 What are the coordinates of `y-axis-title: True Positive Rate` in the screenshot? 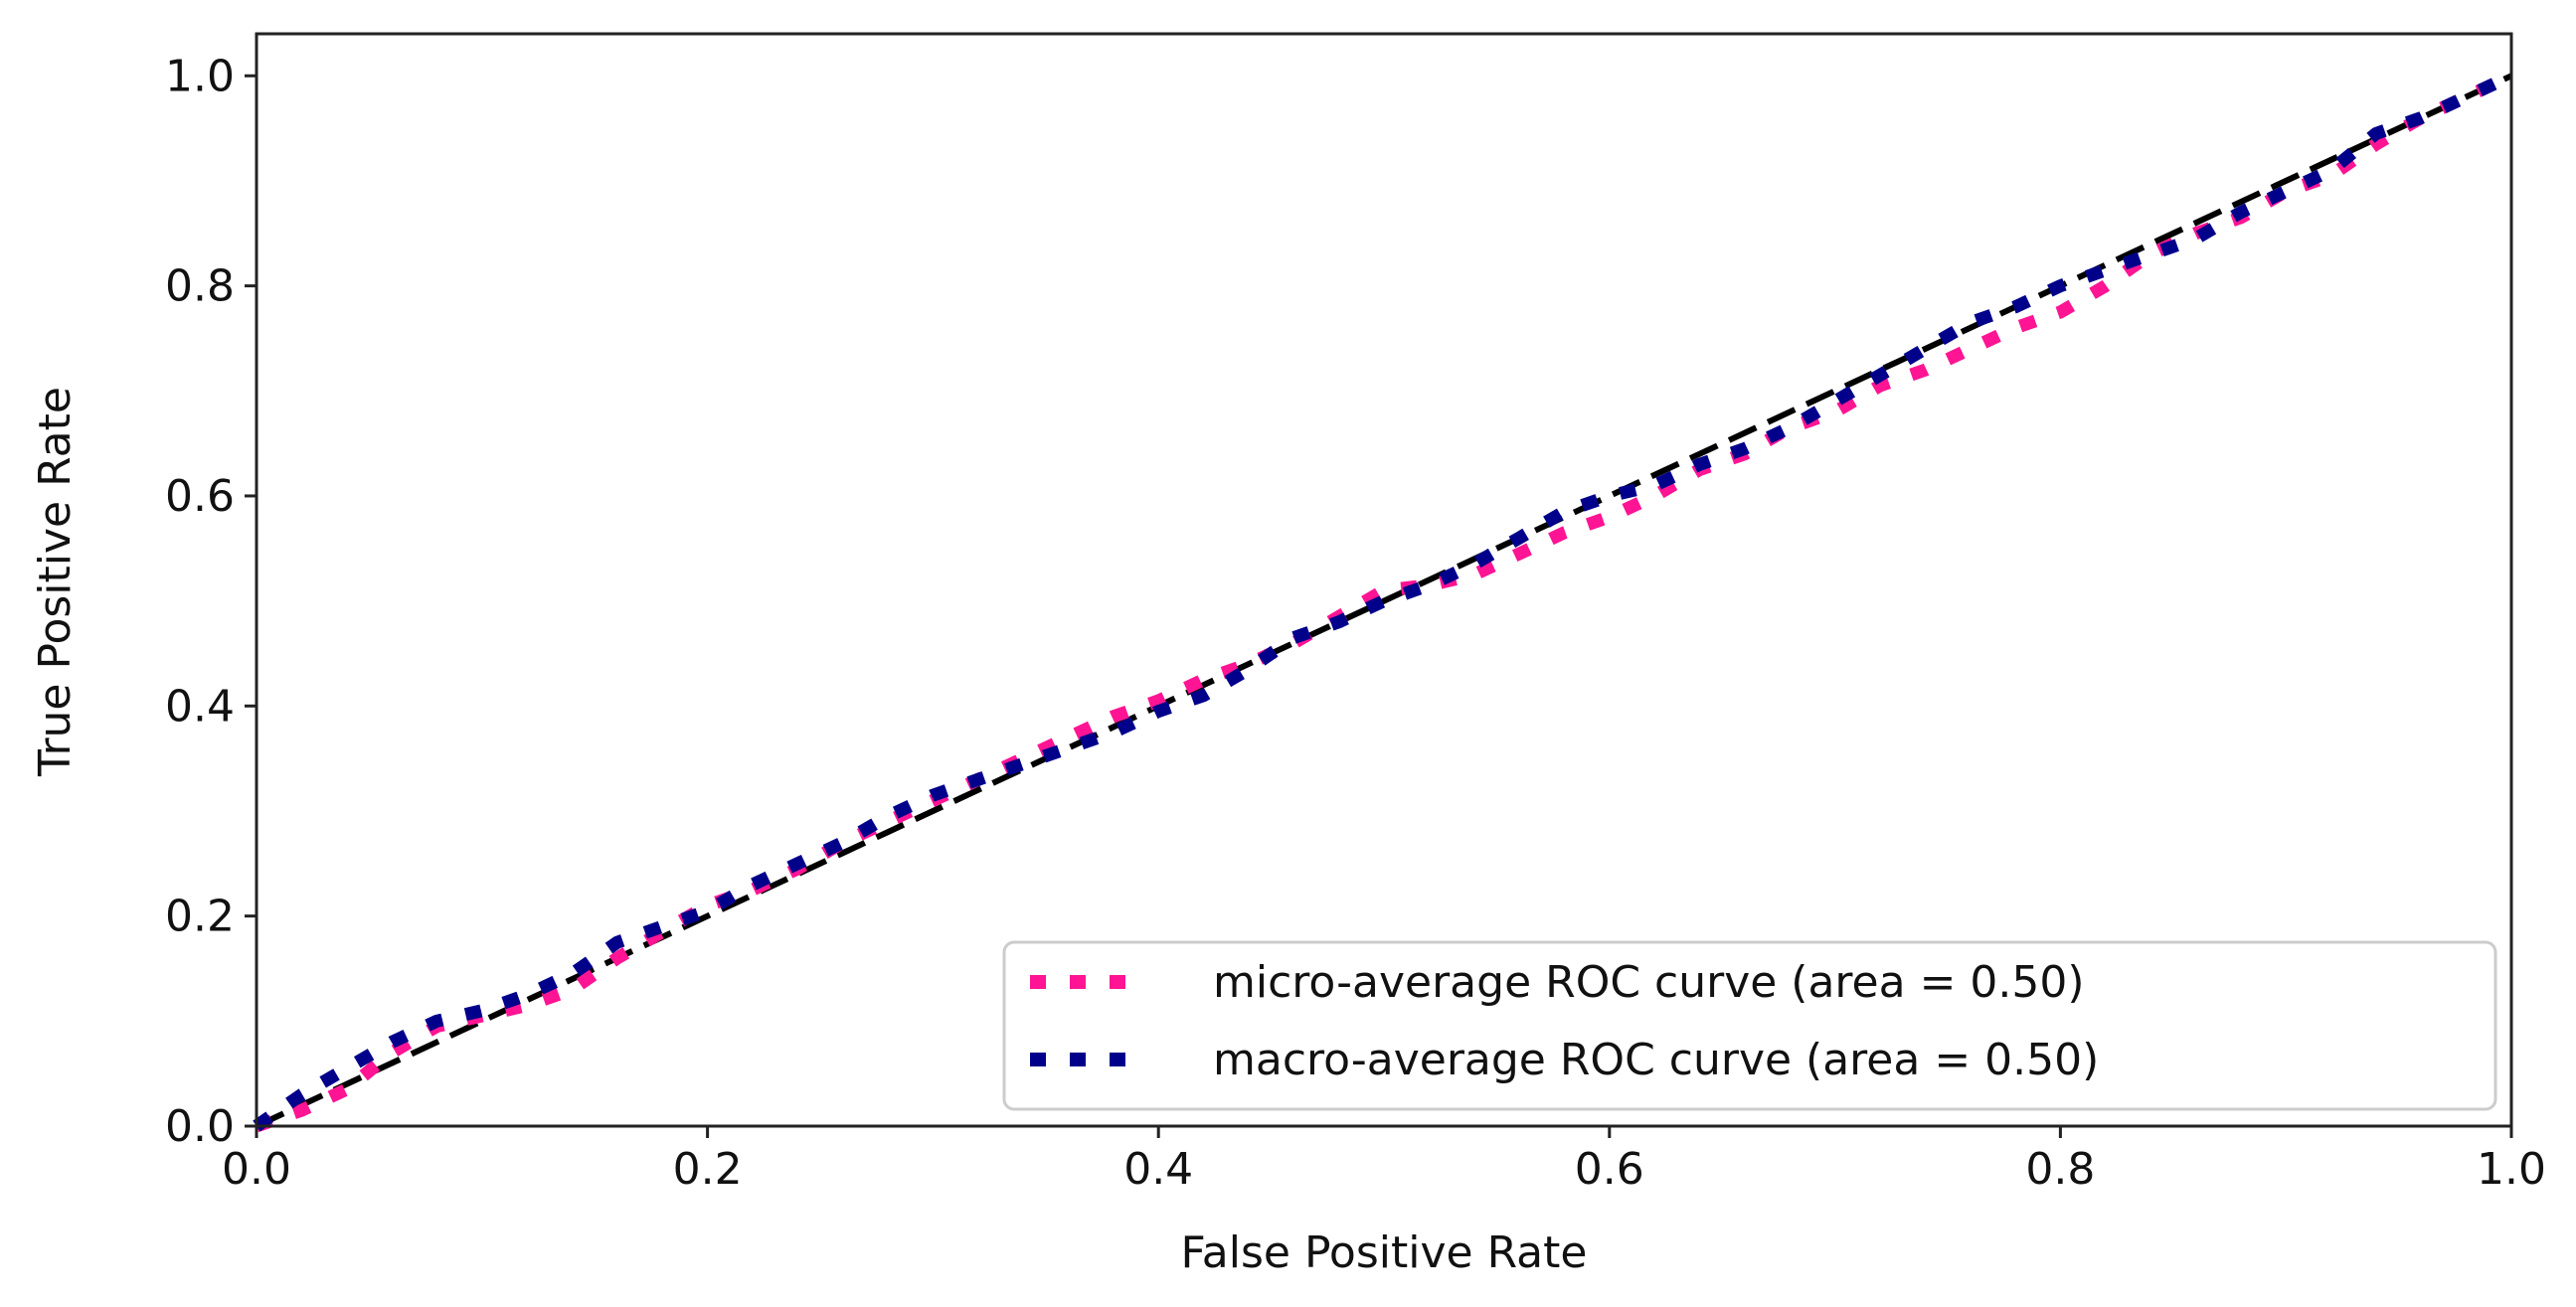 It's located at (55, 582).